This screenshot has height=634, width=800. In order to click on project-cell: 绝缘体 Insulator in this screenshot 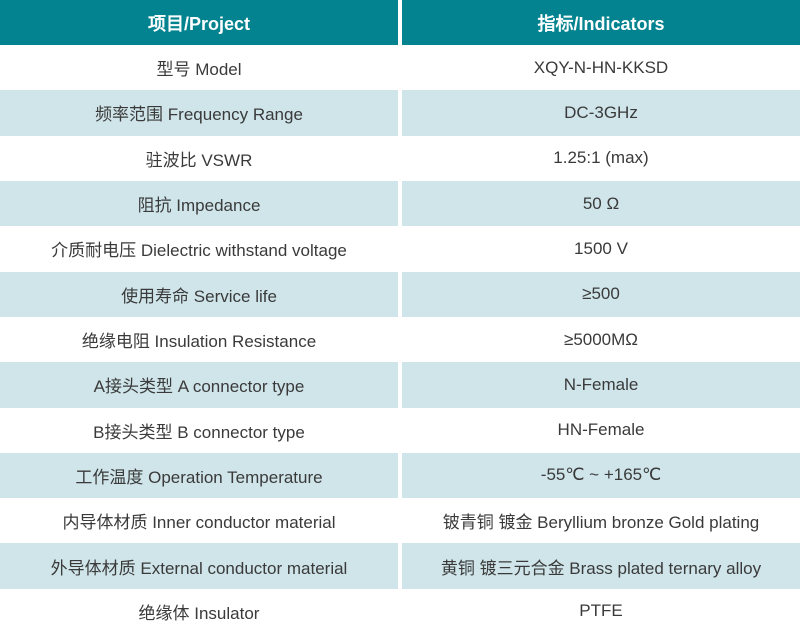, I will do `click(199, 611)`.